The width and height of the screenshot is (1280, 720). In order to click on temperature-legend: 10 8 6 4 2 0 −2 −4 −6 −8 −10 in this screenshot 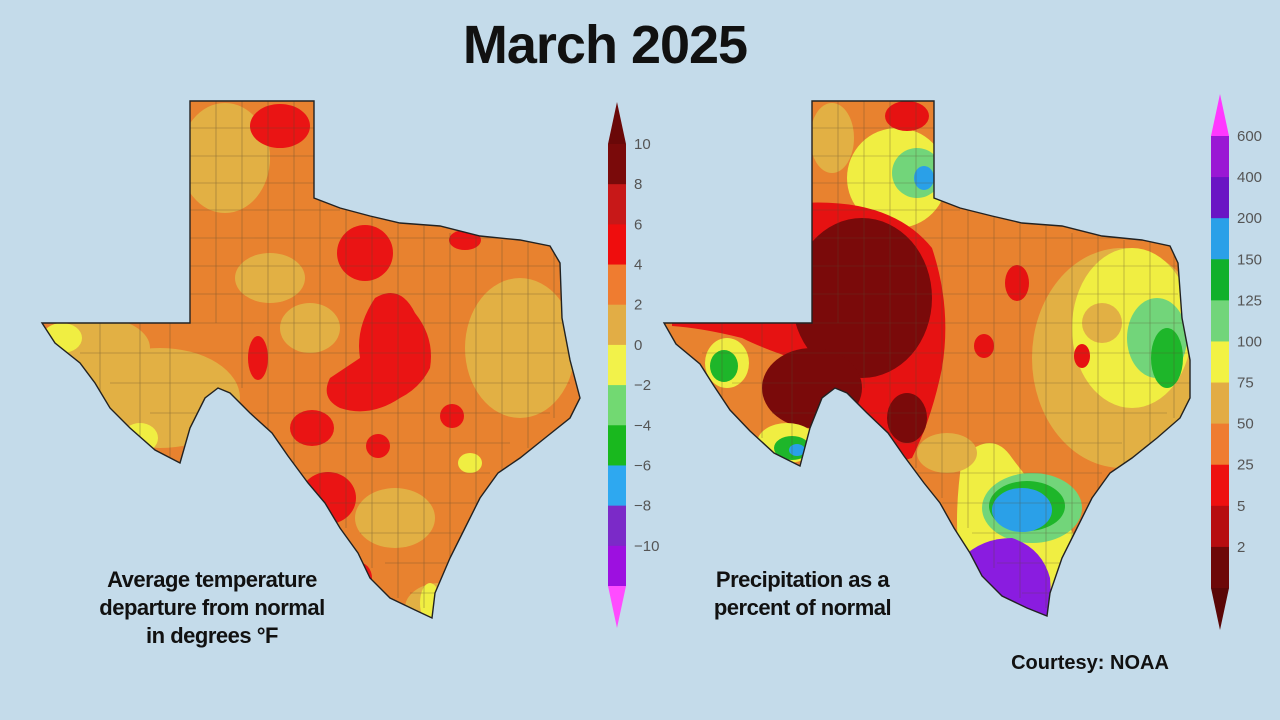, I will do `click(633, 365)`.